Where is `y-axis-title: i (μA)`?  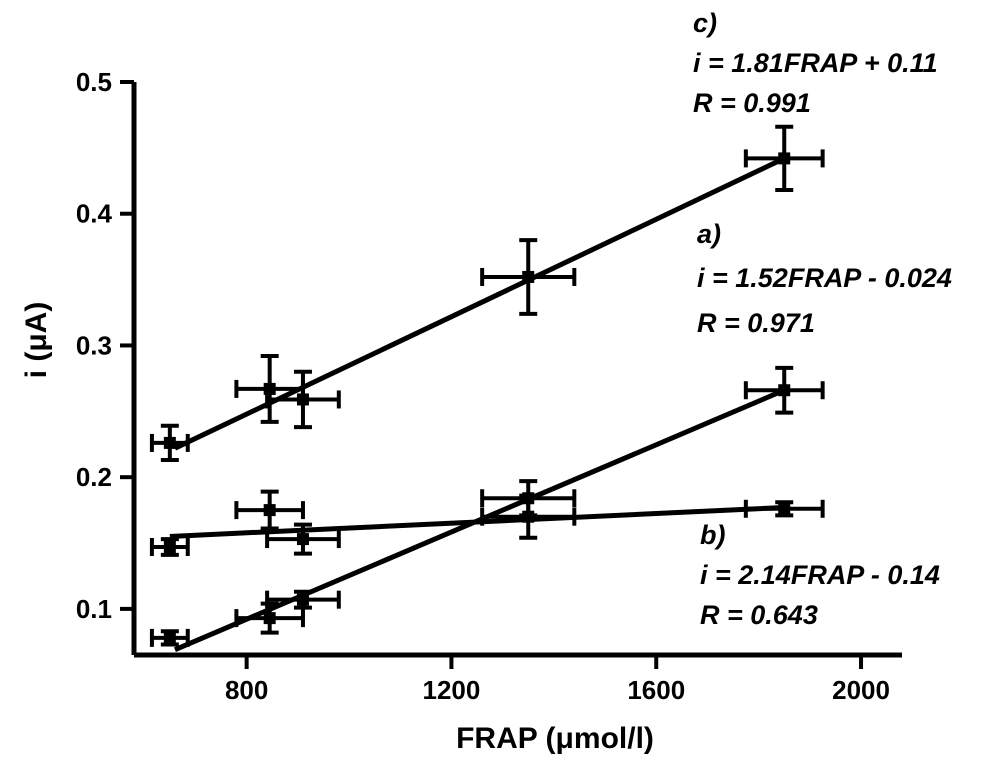 y-axis-title: i (μA) is located at coordinates (36, 340).